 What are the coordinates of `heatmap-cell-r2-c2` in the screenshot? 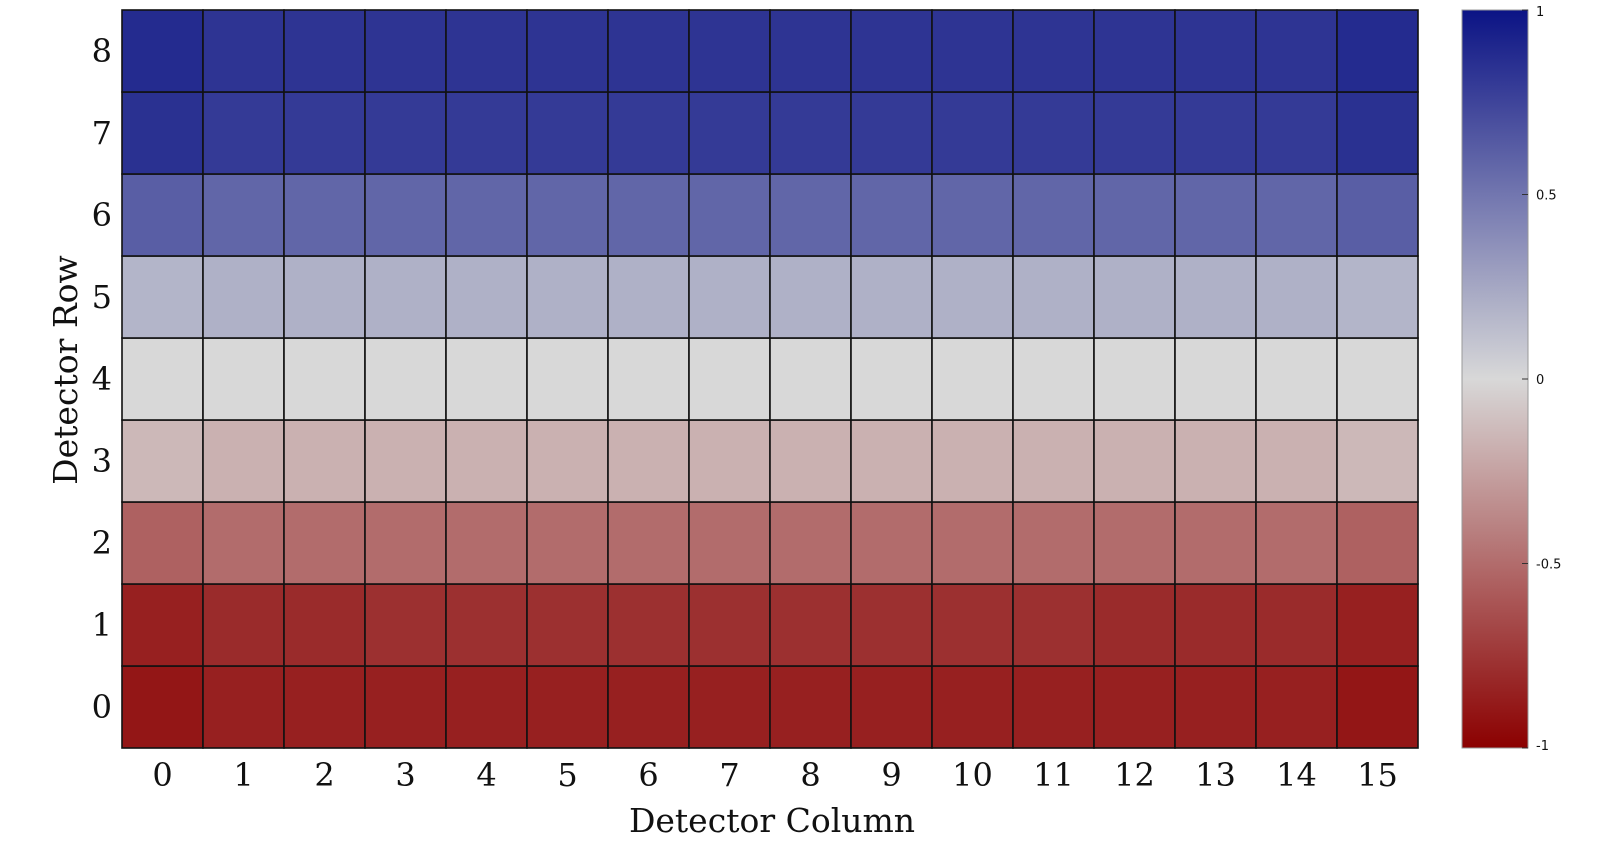 It's located at (324, 543).